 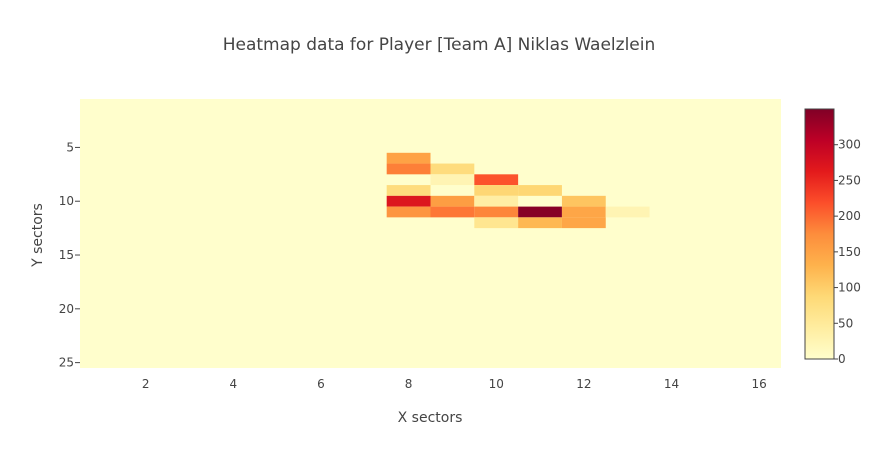 What do you see at coordinates (849, 180) in the screenshot?
I see `colorbar-tick-label: 250` at bounding box center [849, 180].